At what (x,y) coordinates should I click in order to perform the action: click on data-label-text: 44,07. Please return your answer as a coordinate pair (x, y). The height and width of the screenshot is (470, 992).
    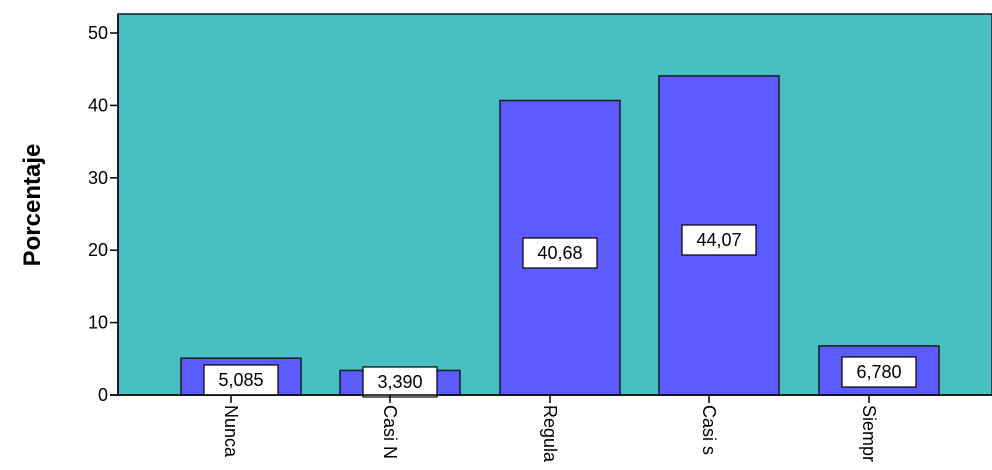
    Looking at the image, I should click on (718, 240).